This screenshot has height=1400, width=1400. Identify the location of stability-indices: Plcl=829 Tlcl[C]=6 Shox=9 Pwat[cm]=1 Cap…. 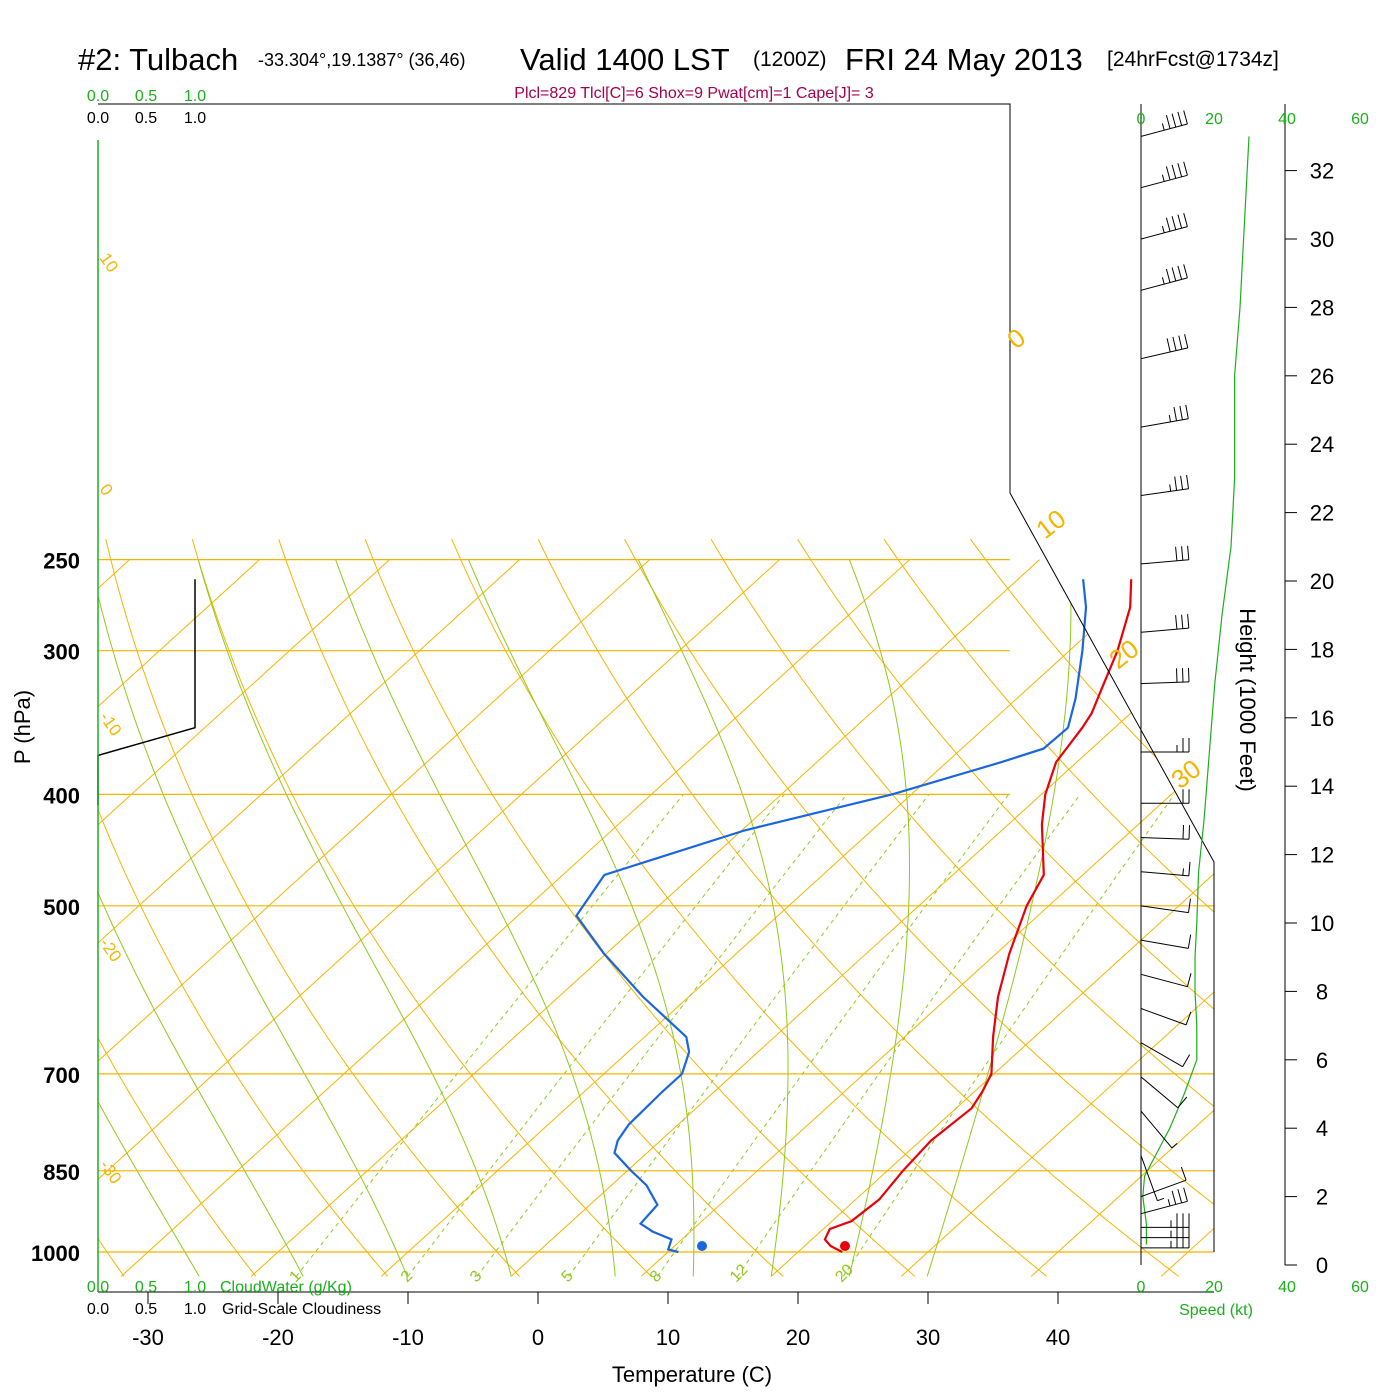
(694, 93).